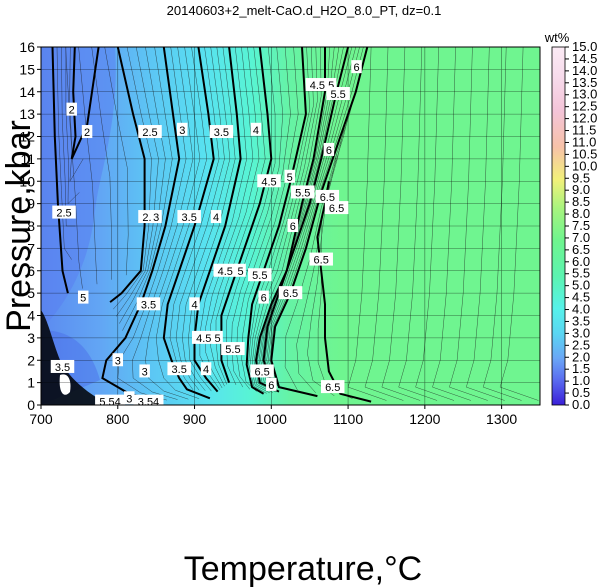  I want to click on colorbar-unit: wt%, so click(557, 37).